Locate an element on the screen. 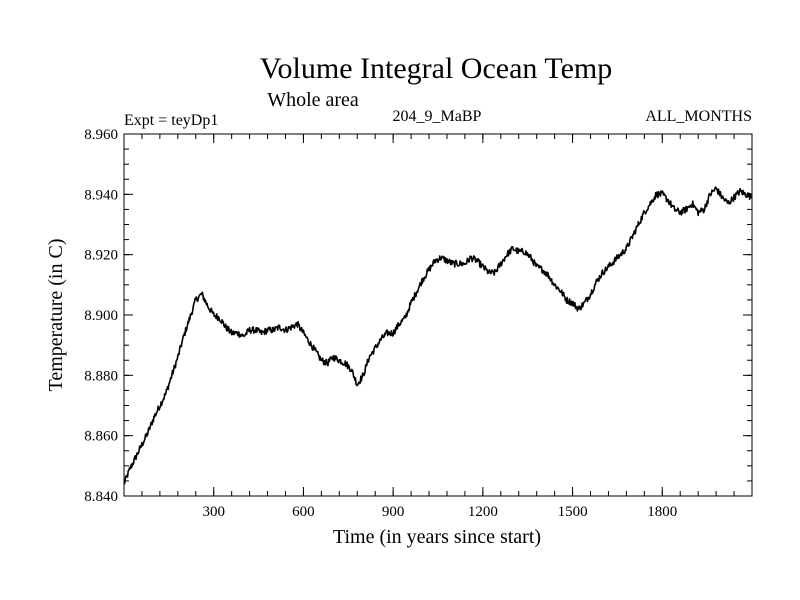  chart-title: Volume Integral Ocean Temp is located at coordinates (436, 68).